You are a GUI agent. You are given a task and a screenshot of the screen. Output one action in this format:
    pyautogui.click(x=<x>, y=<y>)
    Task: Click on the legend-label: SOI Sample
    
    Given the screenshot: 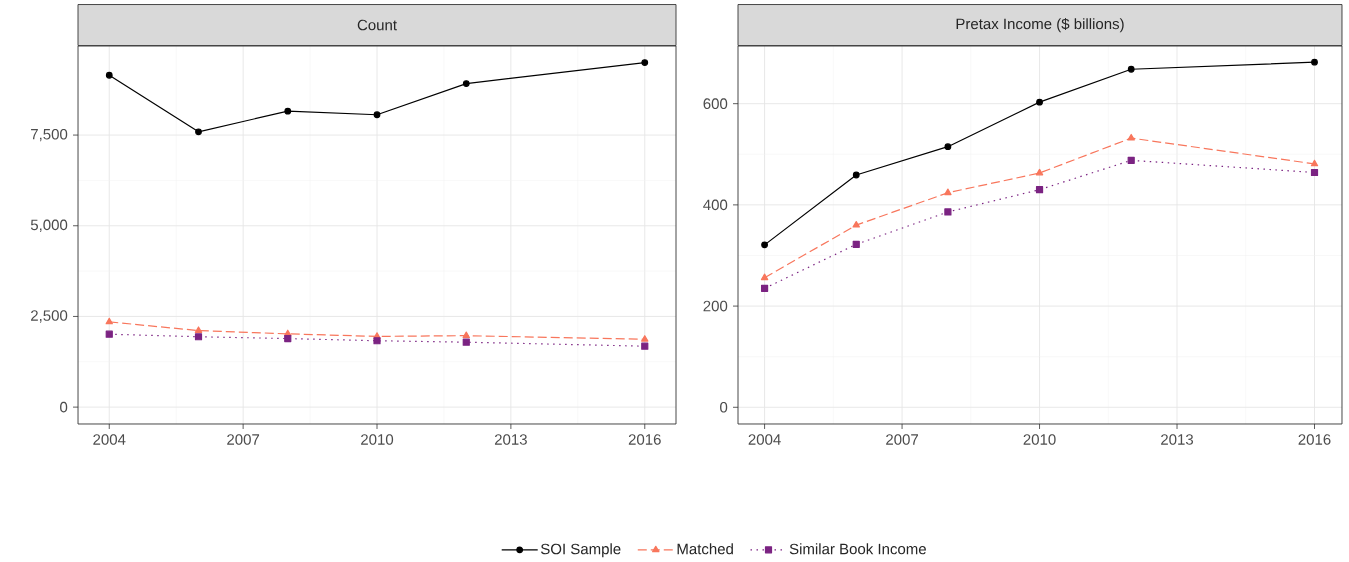 What is the action you would take?
    pyautogui.click(x=580, y=550)
    